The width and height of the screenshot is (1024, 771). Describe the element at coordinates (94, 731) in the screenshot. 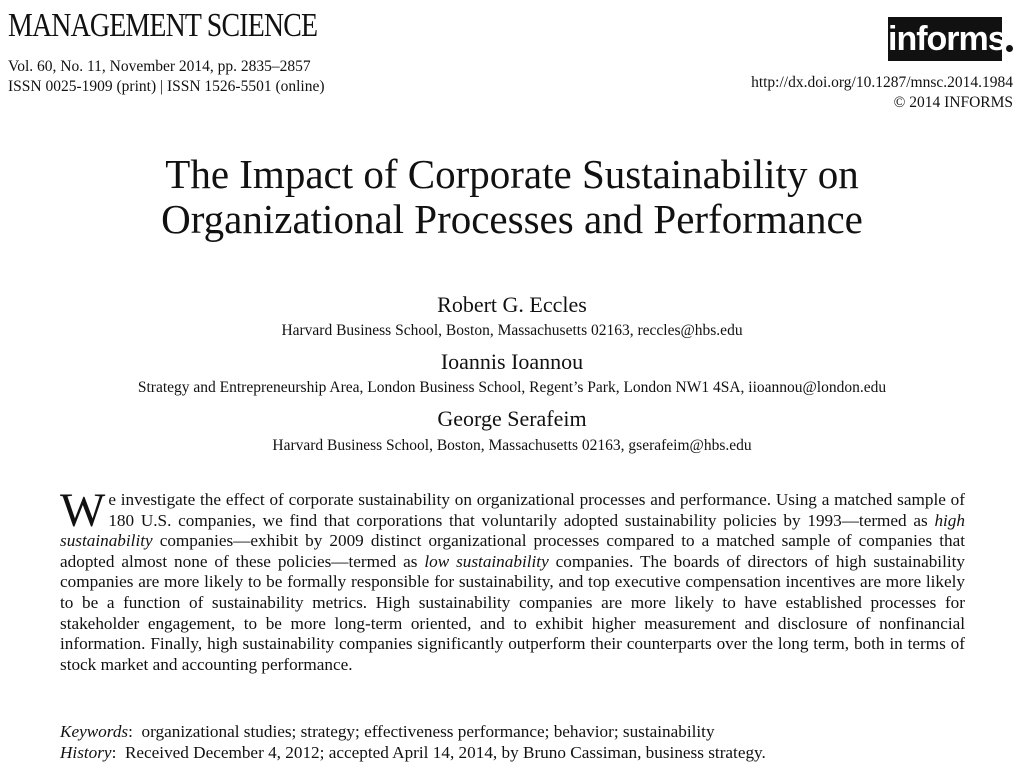

I see `keywords-label: Keywords` at that location.